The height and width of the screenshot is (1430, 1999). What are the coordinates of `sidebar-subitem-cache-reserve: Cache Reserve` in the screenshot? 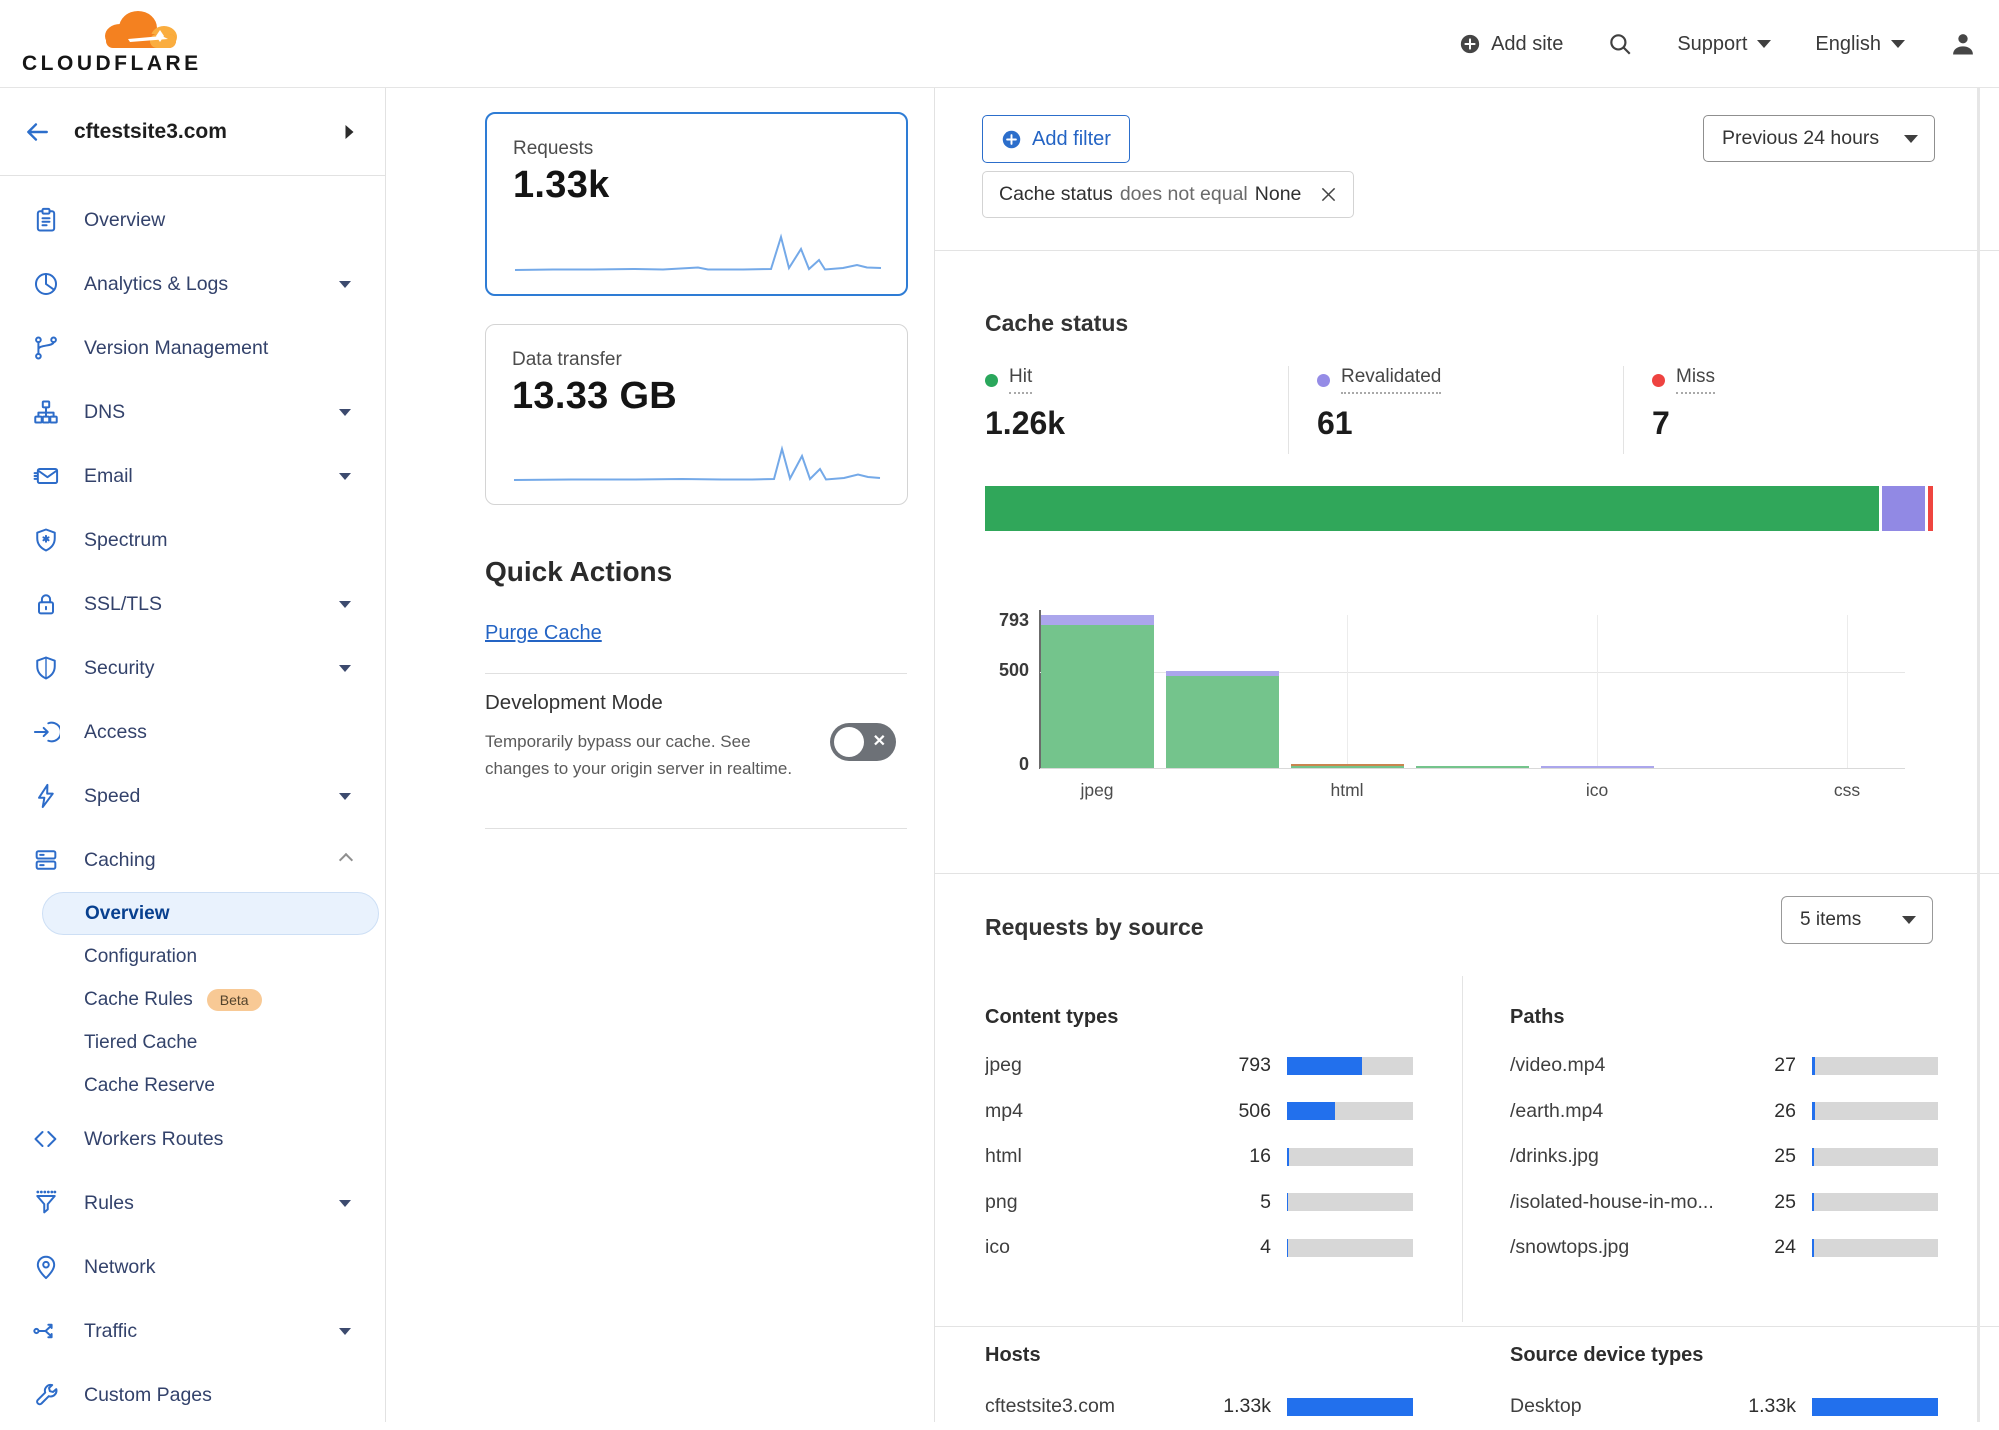 It's located at (210, 1085).